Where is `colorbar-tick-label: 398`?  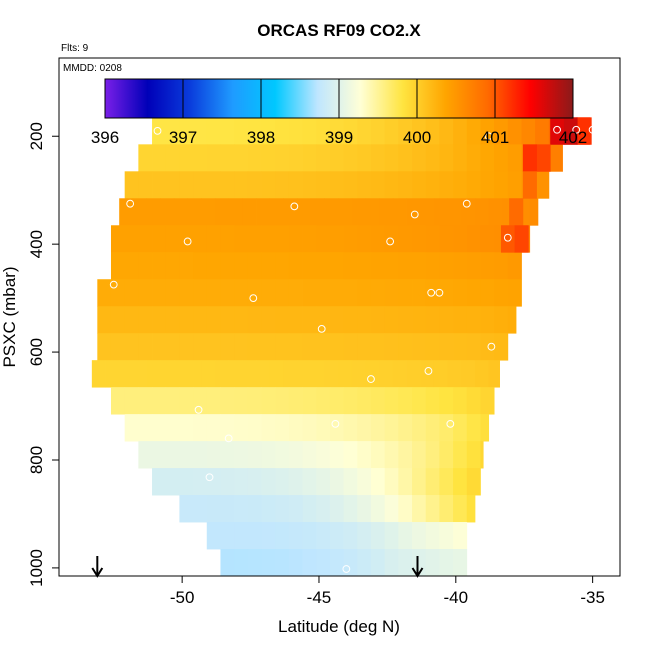
colorbar-tick-label: 398 is located at coordinates (261, 137).